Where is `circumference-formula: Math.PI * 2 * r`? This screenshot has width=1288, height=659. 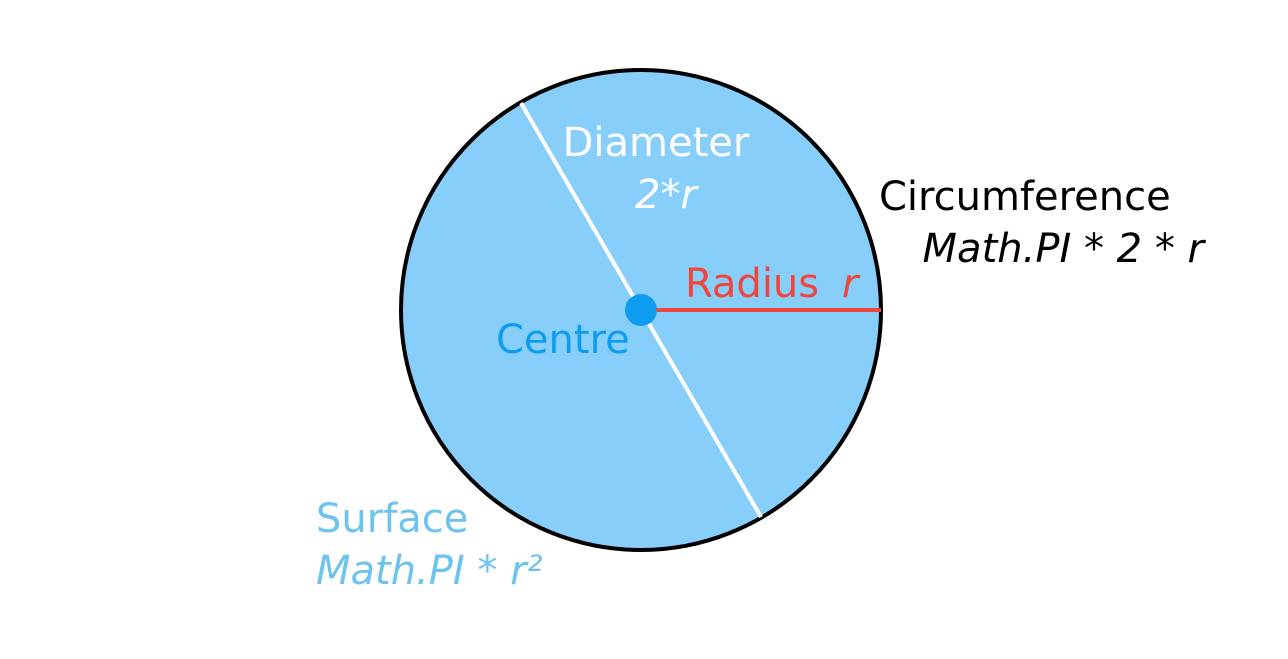 circumference-formula: Math.PI * 2 * r is located at coordinates (1065, 249).